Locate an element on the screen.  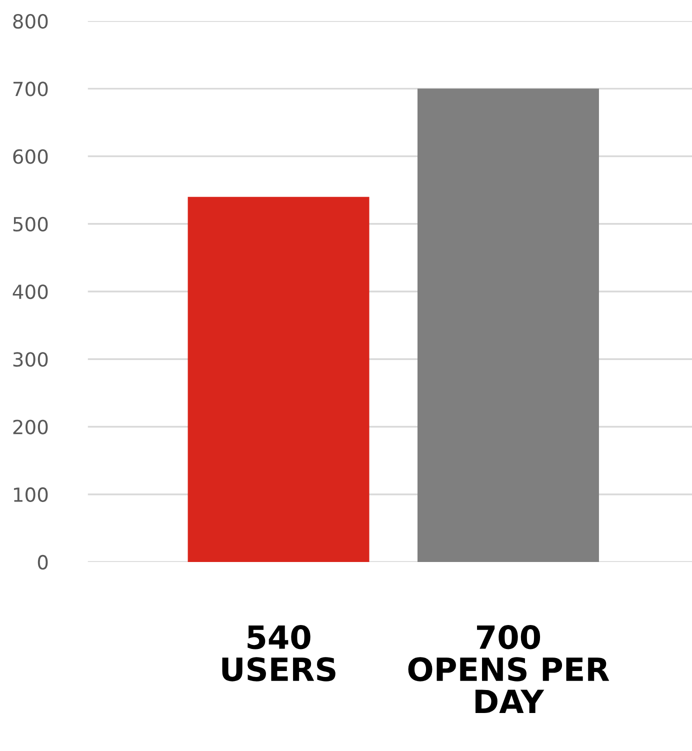
y-tick-label: 200 is located at coordinates (30, 427).